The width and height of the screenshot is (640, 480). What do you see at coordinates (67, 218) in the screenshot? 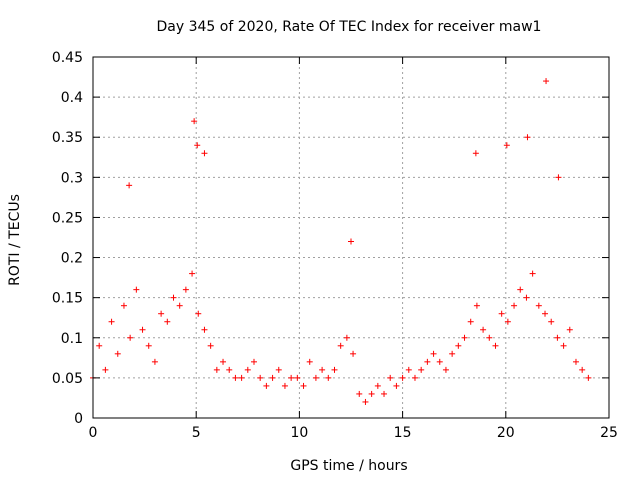
I see `y-tick-label: 0.25` at bounding box center [67, 218].